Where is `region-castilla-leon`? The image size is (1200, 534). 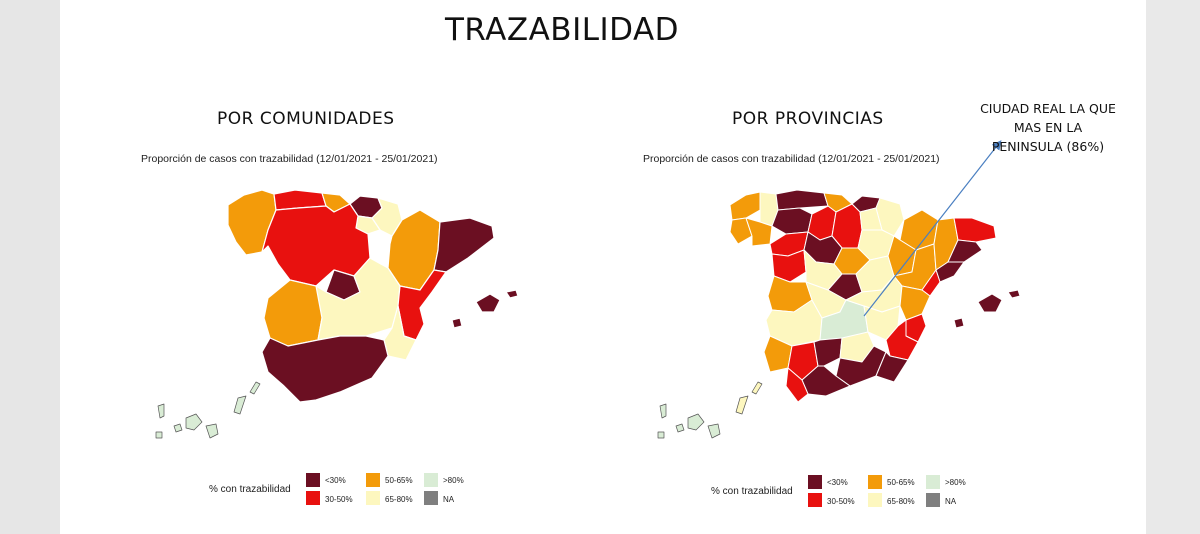 region-castilla-leon is located at coordinates (316, 245).